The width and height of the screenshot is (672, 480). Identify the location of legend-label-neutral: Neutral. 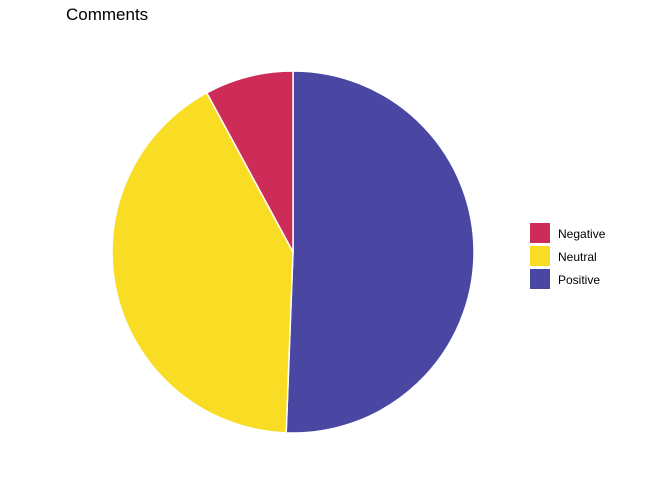
(577, 257).